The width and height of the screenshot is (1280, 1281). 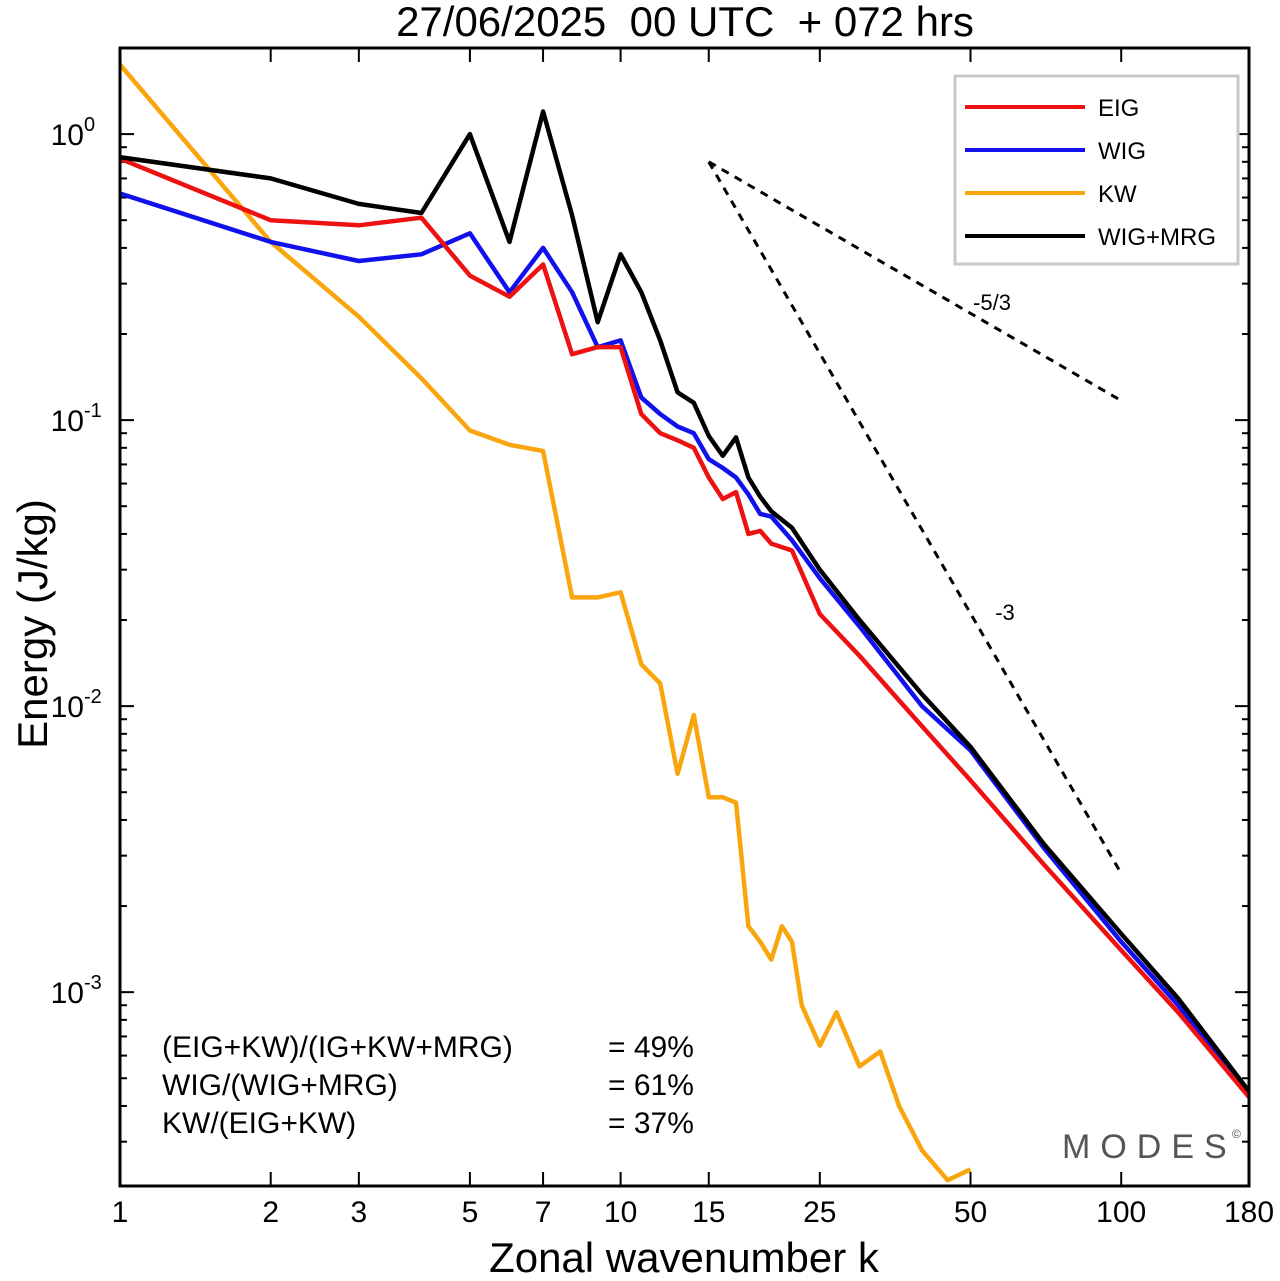 I want to click on x-tick-label: 25, so click(x=819, y=1212).